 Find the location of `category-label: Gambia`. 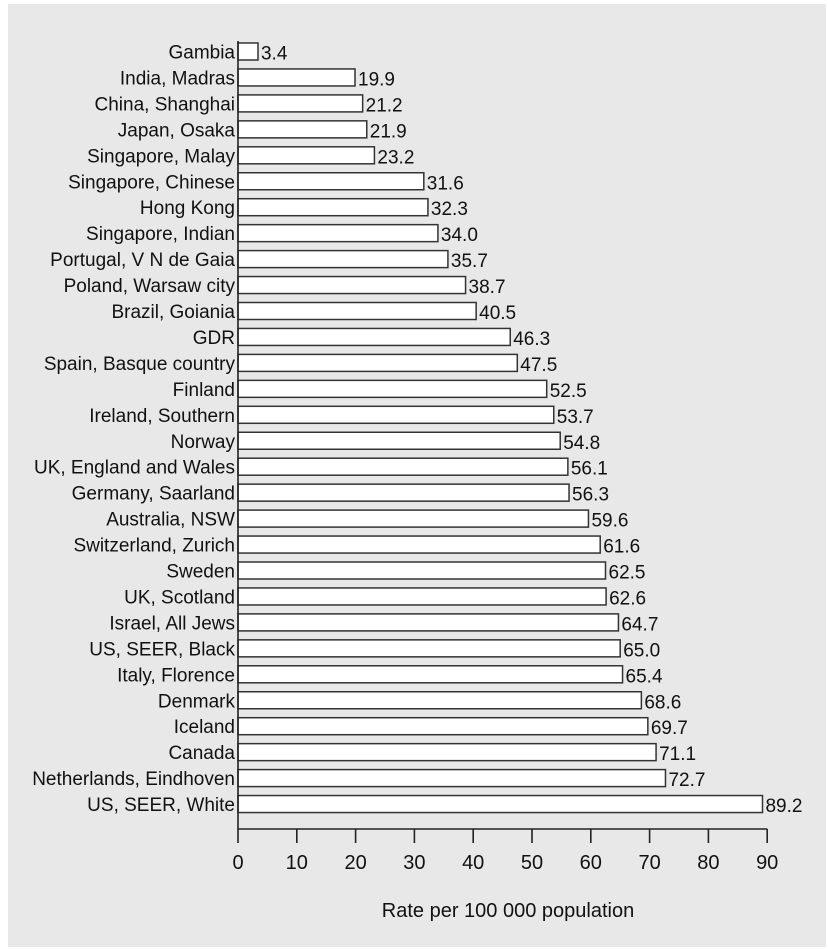

category-label: Gambia is located at coordinates (201, 53).